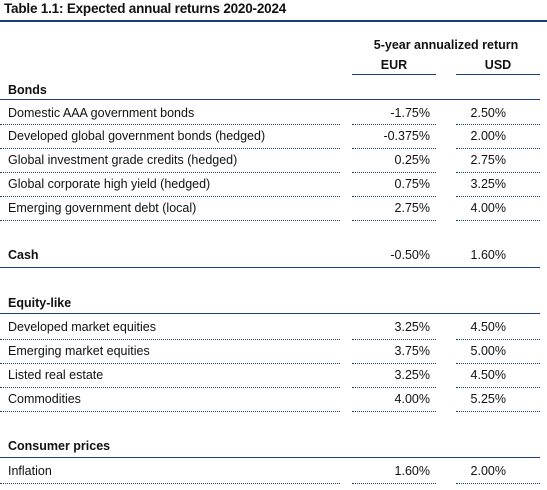 Image resolution: width=547 pixels, height=490 pixels. I want to click on row-label: Emerging market equities, so click(79, 351).